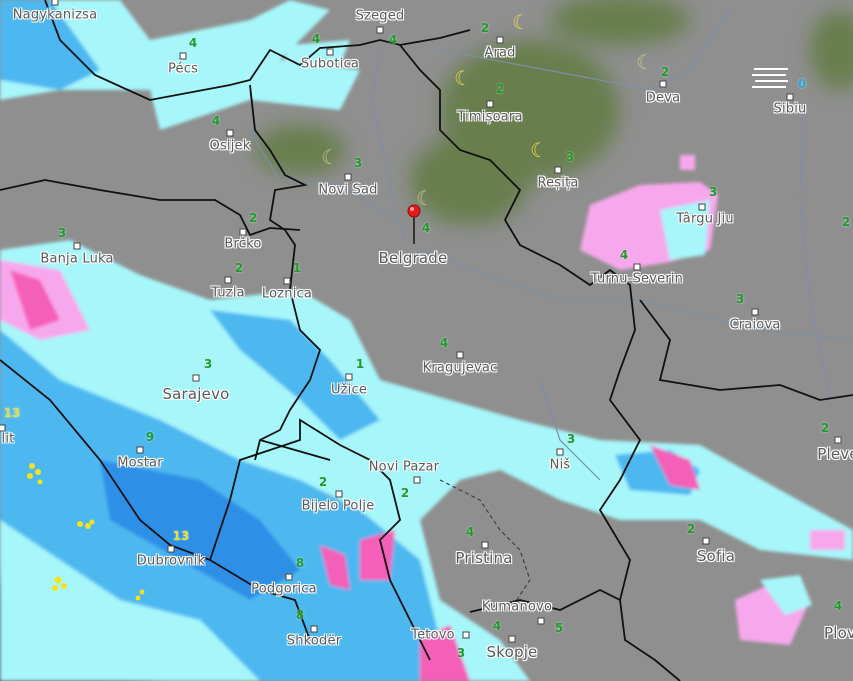  What do you see at coordinates (838, 633) in the screenshot?
I see `city-label: Plov` at bounding box center [838, 633].